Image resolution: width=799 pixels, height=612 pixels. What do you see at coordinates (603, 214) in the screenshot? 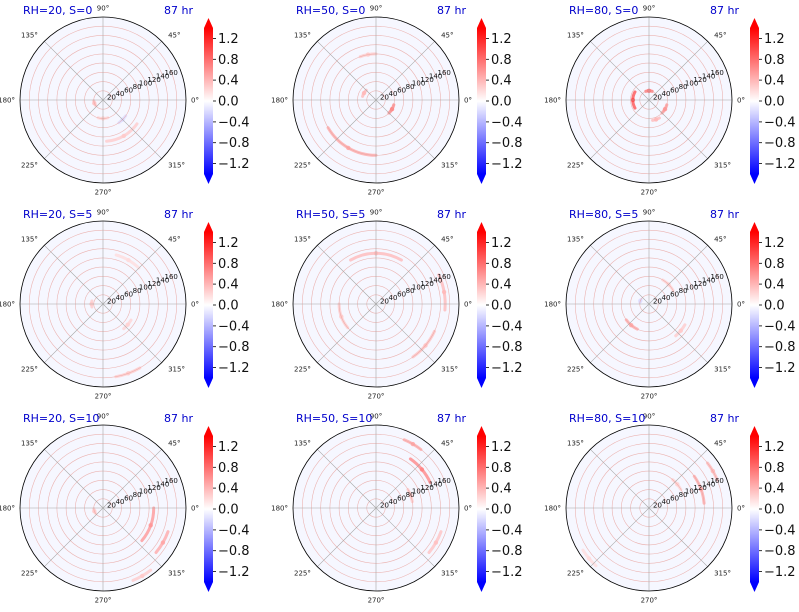
I see `panel-title: RH=80, S=5` at bounding box center [603, 214].